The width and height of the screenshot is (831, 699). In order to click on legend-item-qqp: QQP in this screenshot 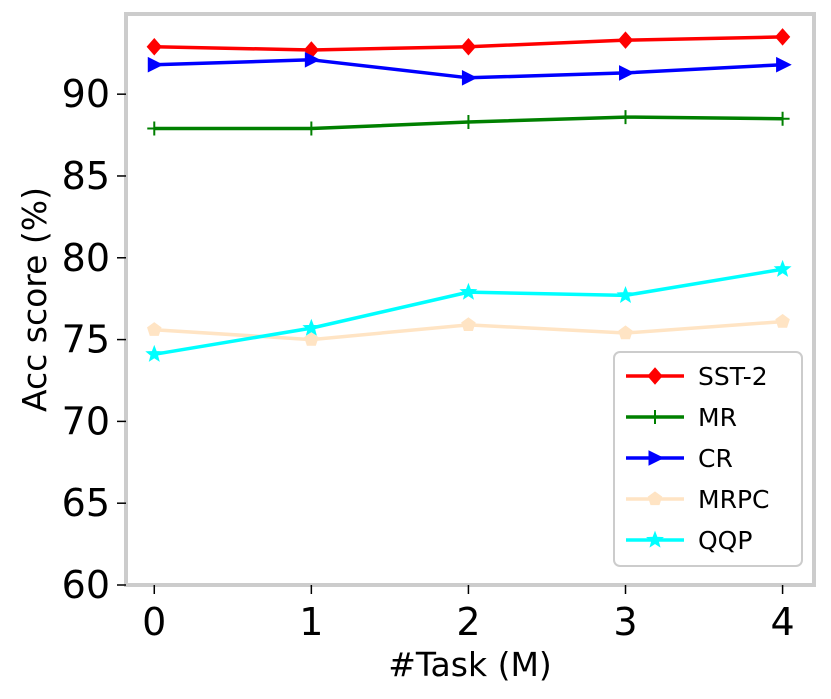, I will do `click(689, 540)`.